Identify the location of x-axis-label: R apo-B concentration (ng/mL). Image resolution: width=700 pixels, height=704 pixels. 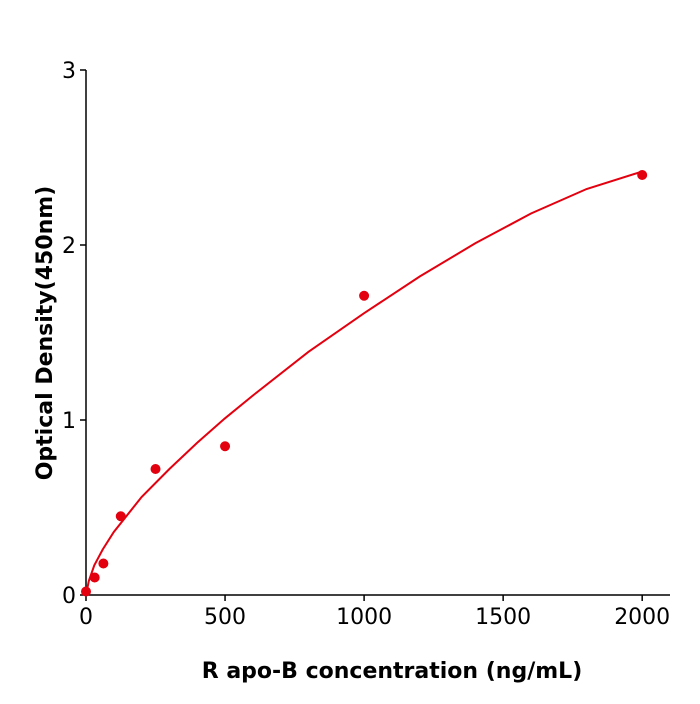
(392, 671).